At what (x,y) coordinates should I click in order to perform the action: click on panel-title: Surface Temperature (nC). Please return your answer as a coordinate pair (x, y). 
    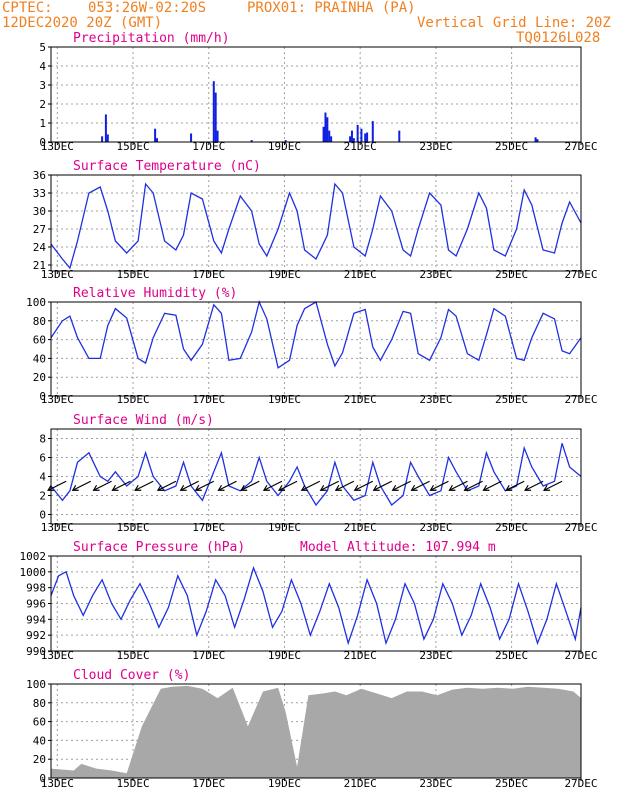
    Looking at the image, I should click on (167, 166).